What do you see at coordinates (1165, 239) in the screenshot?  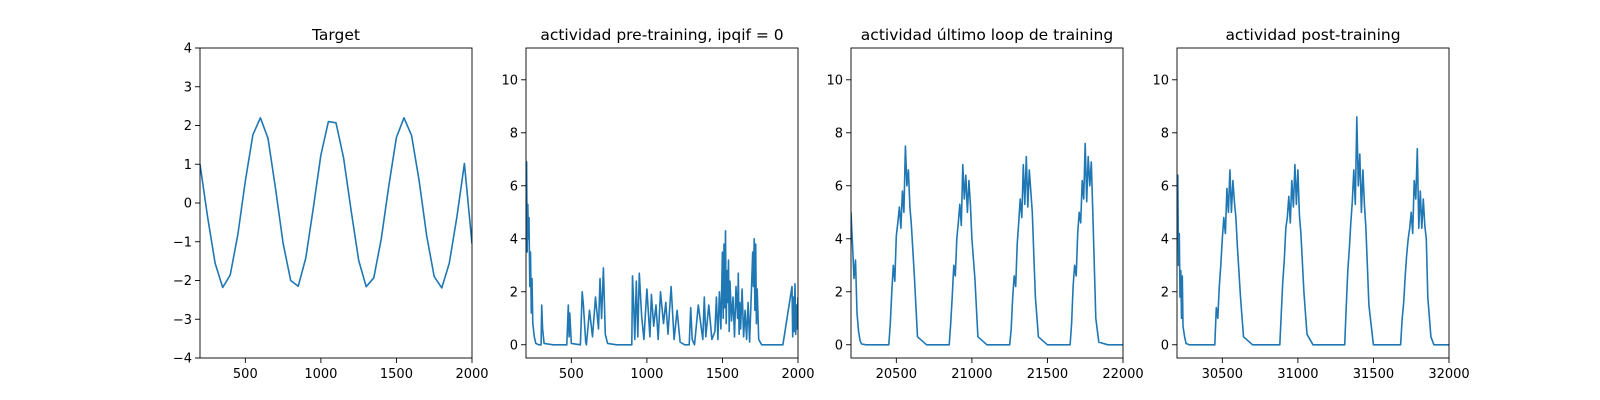 I see `y-tick-label-4-3: 4` at bounding box center [1165, 239].